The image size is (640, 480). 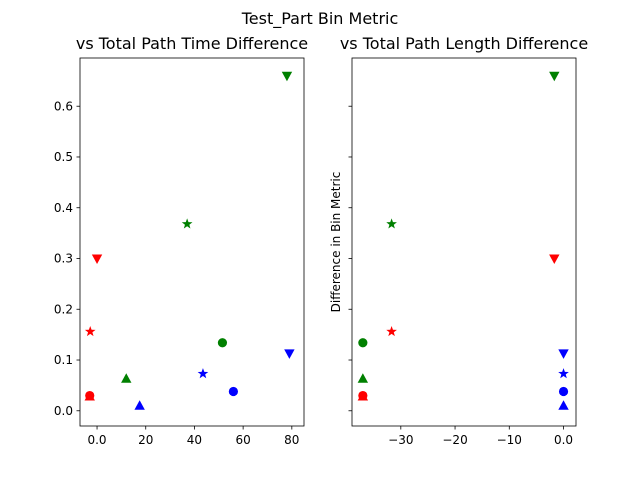 What do you see at coordinates (194, 440) in the screenshot?
I see `x-tick-label-left: 40` at bounding box center [194, 440].